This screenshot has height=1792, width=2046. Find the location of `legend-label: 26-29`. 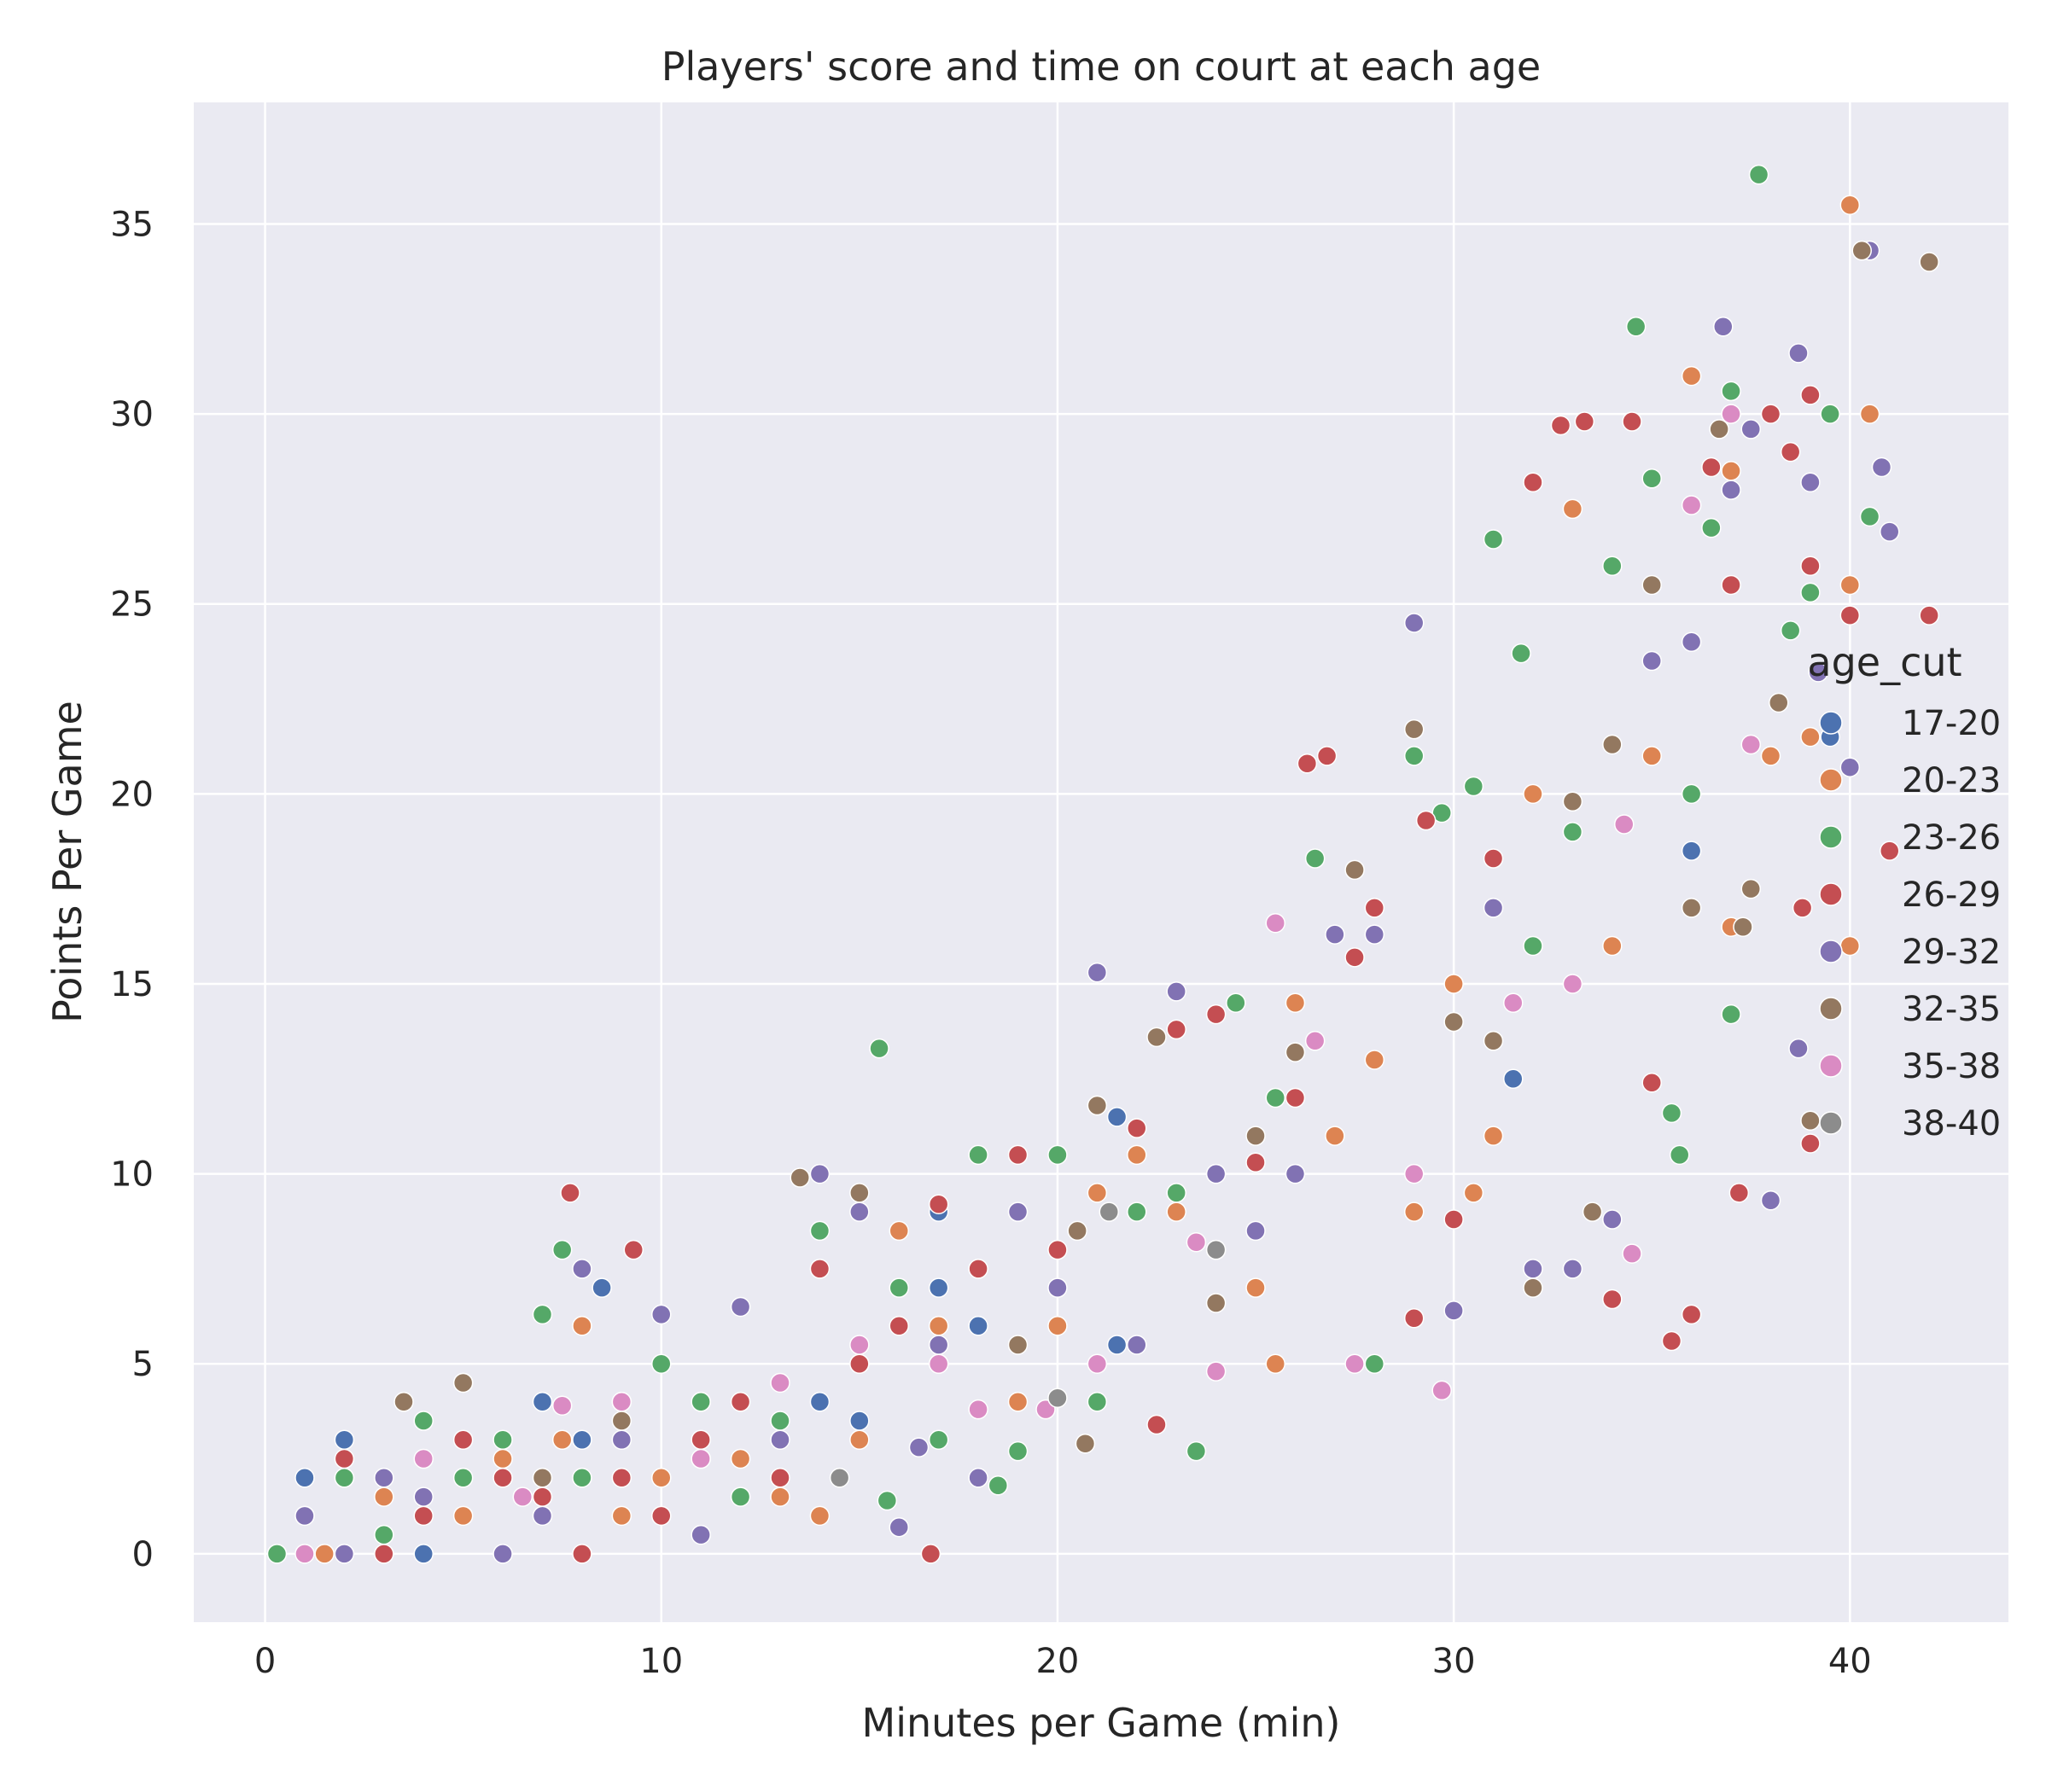

legend-label: 26-29 is located at coordinates (1951, 896).